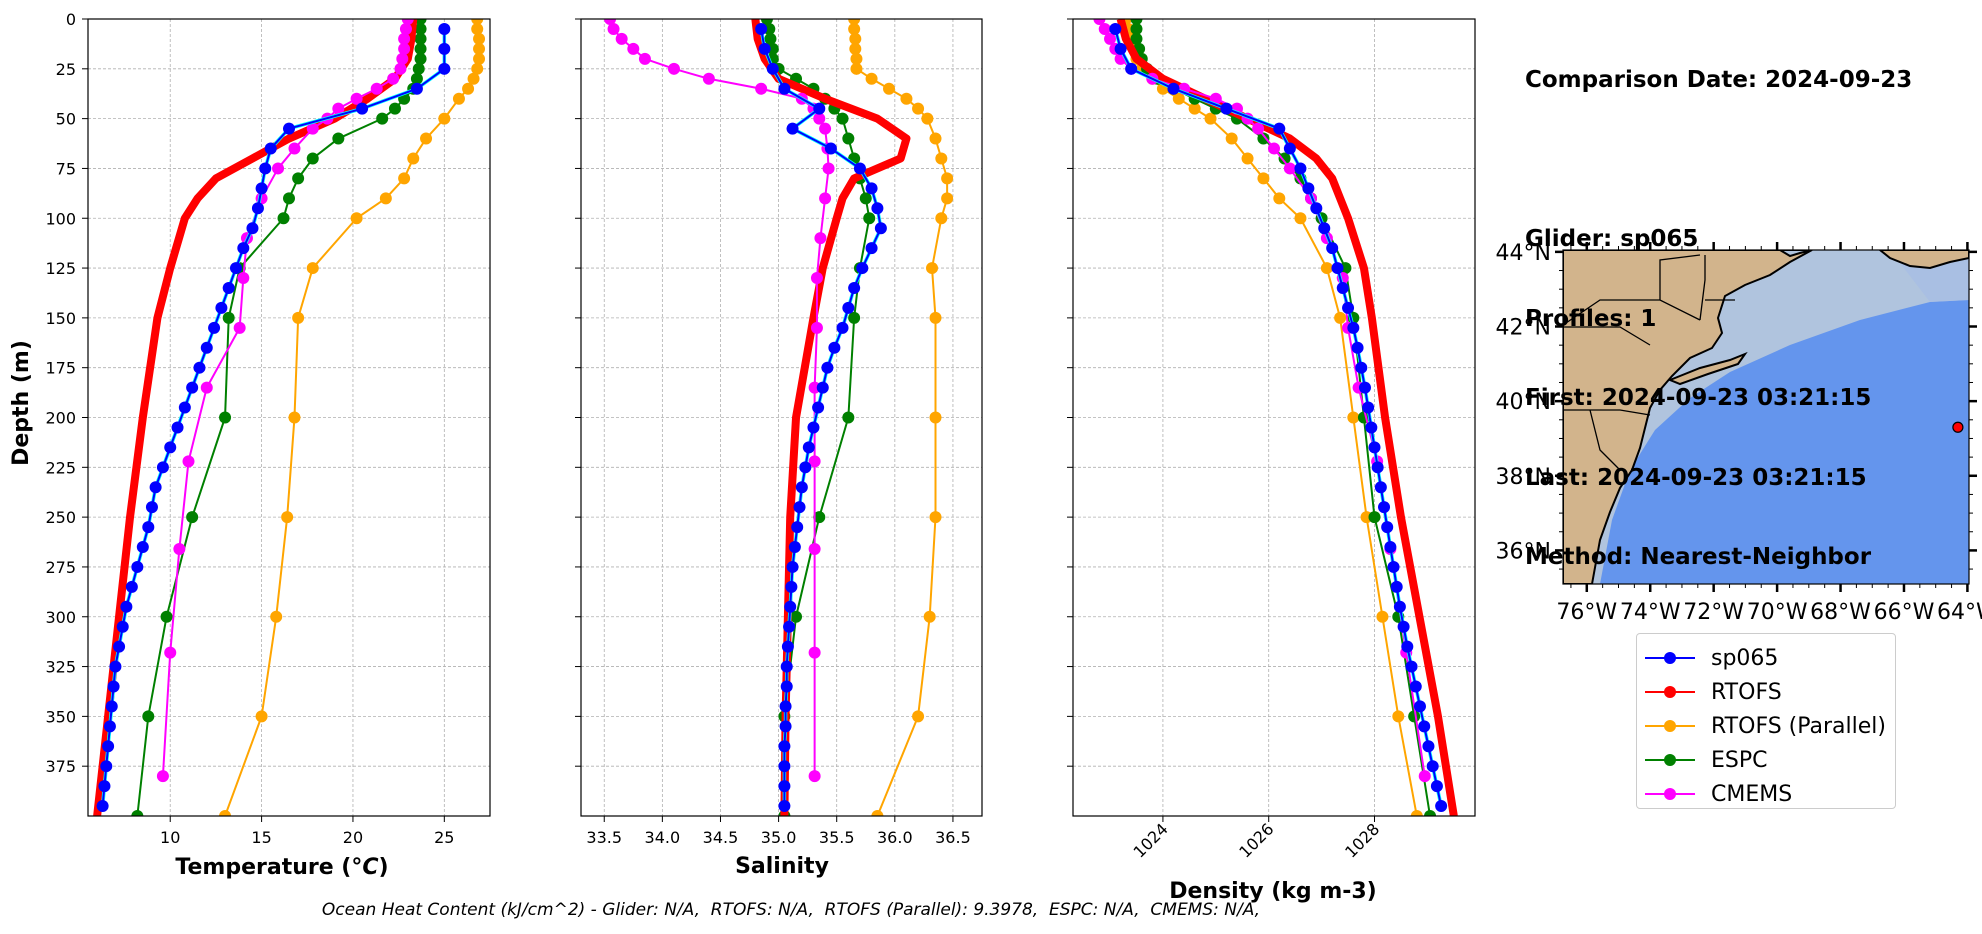 The width and height of the screenshot is (1982, 934). I want to click on salinity-xticks: 33.5 34.0 34.5 35.0 35.5 36.0 36.5, so click(778, 831).